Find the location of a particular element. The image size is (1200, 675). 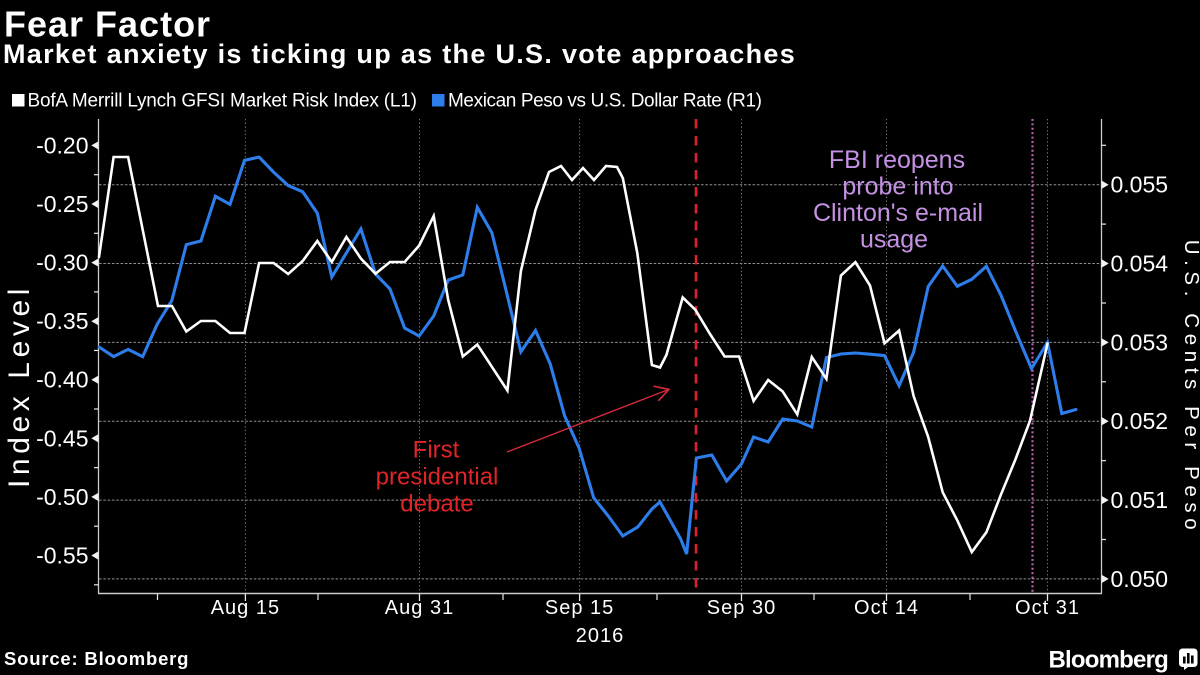

svg-text: Aug 15 is located at coordinates (245, 608).